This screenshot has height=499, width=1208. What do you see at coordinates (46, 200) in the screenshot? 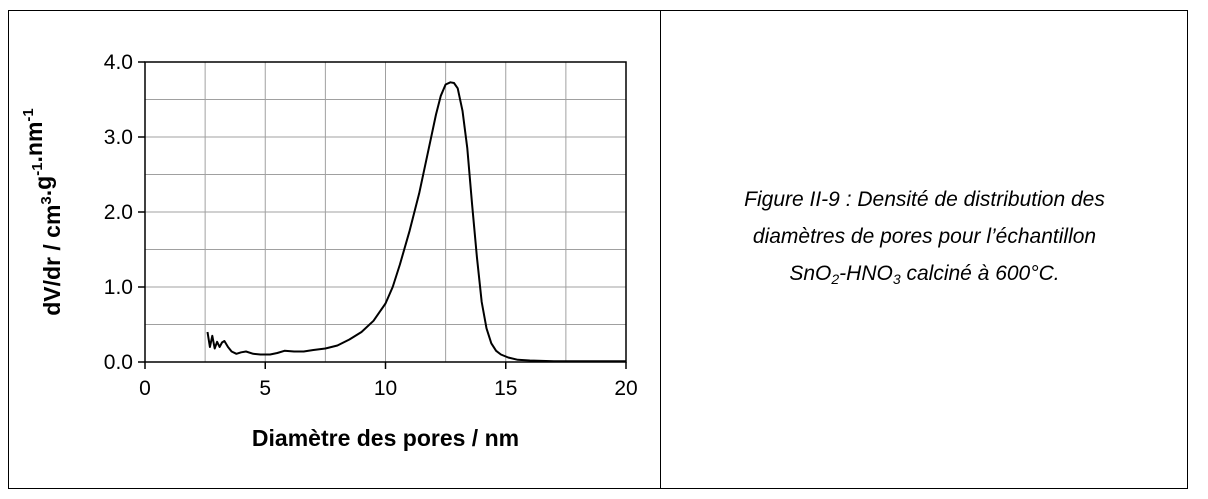
I see `y-axis-label-superscript: 3` at bounding box center [46, 200].